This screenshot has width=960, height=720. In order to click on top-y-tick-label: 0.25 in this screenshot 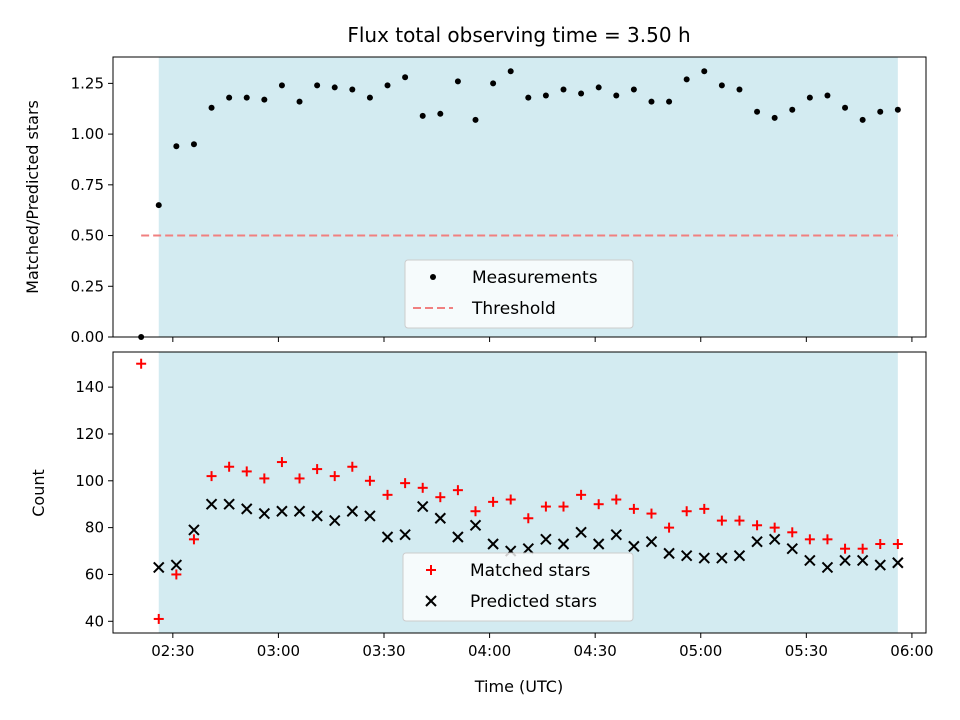, I will do `click(87, 286)`.